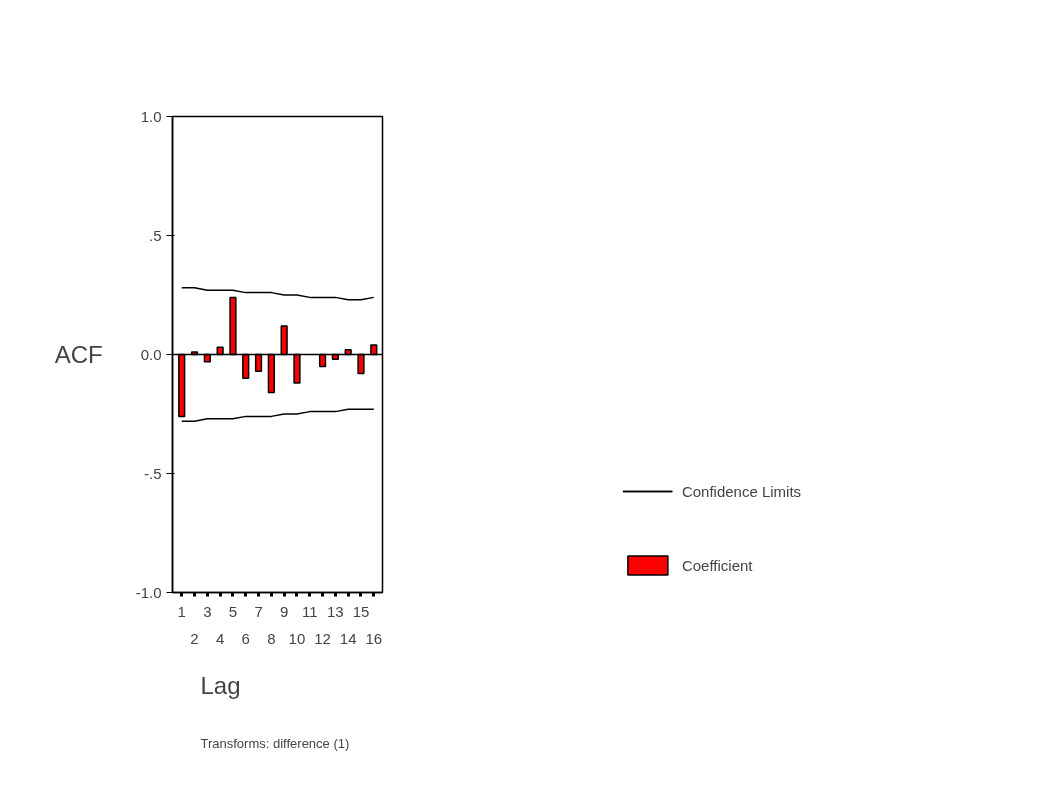 This screenshot has width=1041, height=811. What do you see at coordinates (284, 611) in the screenshot?
I see `x-tick-label: 9` at bounding box center [284, 611].